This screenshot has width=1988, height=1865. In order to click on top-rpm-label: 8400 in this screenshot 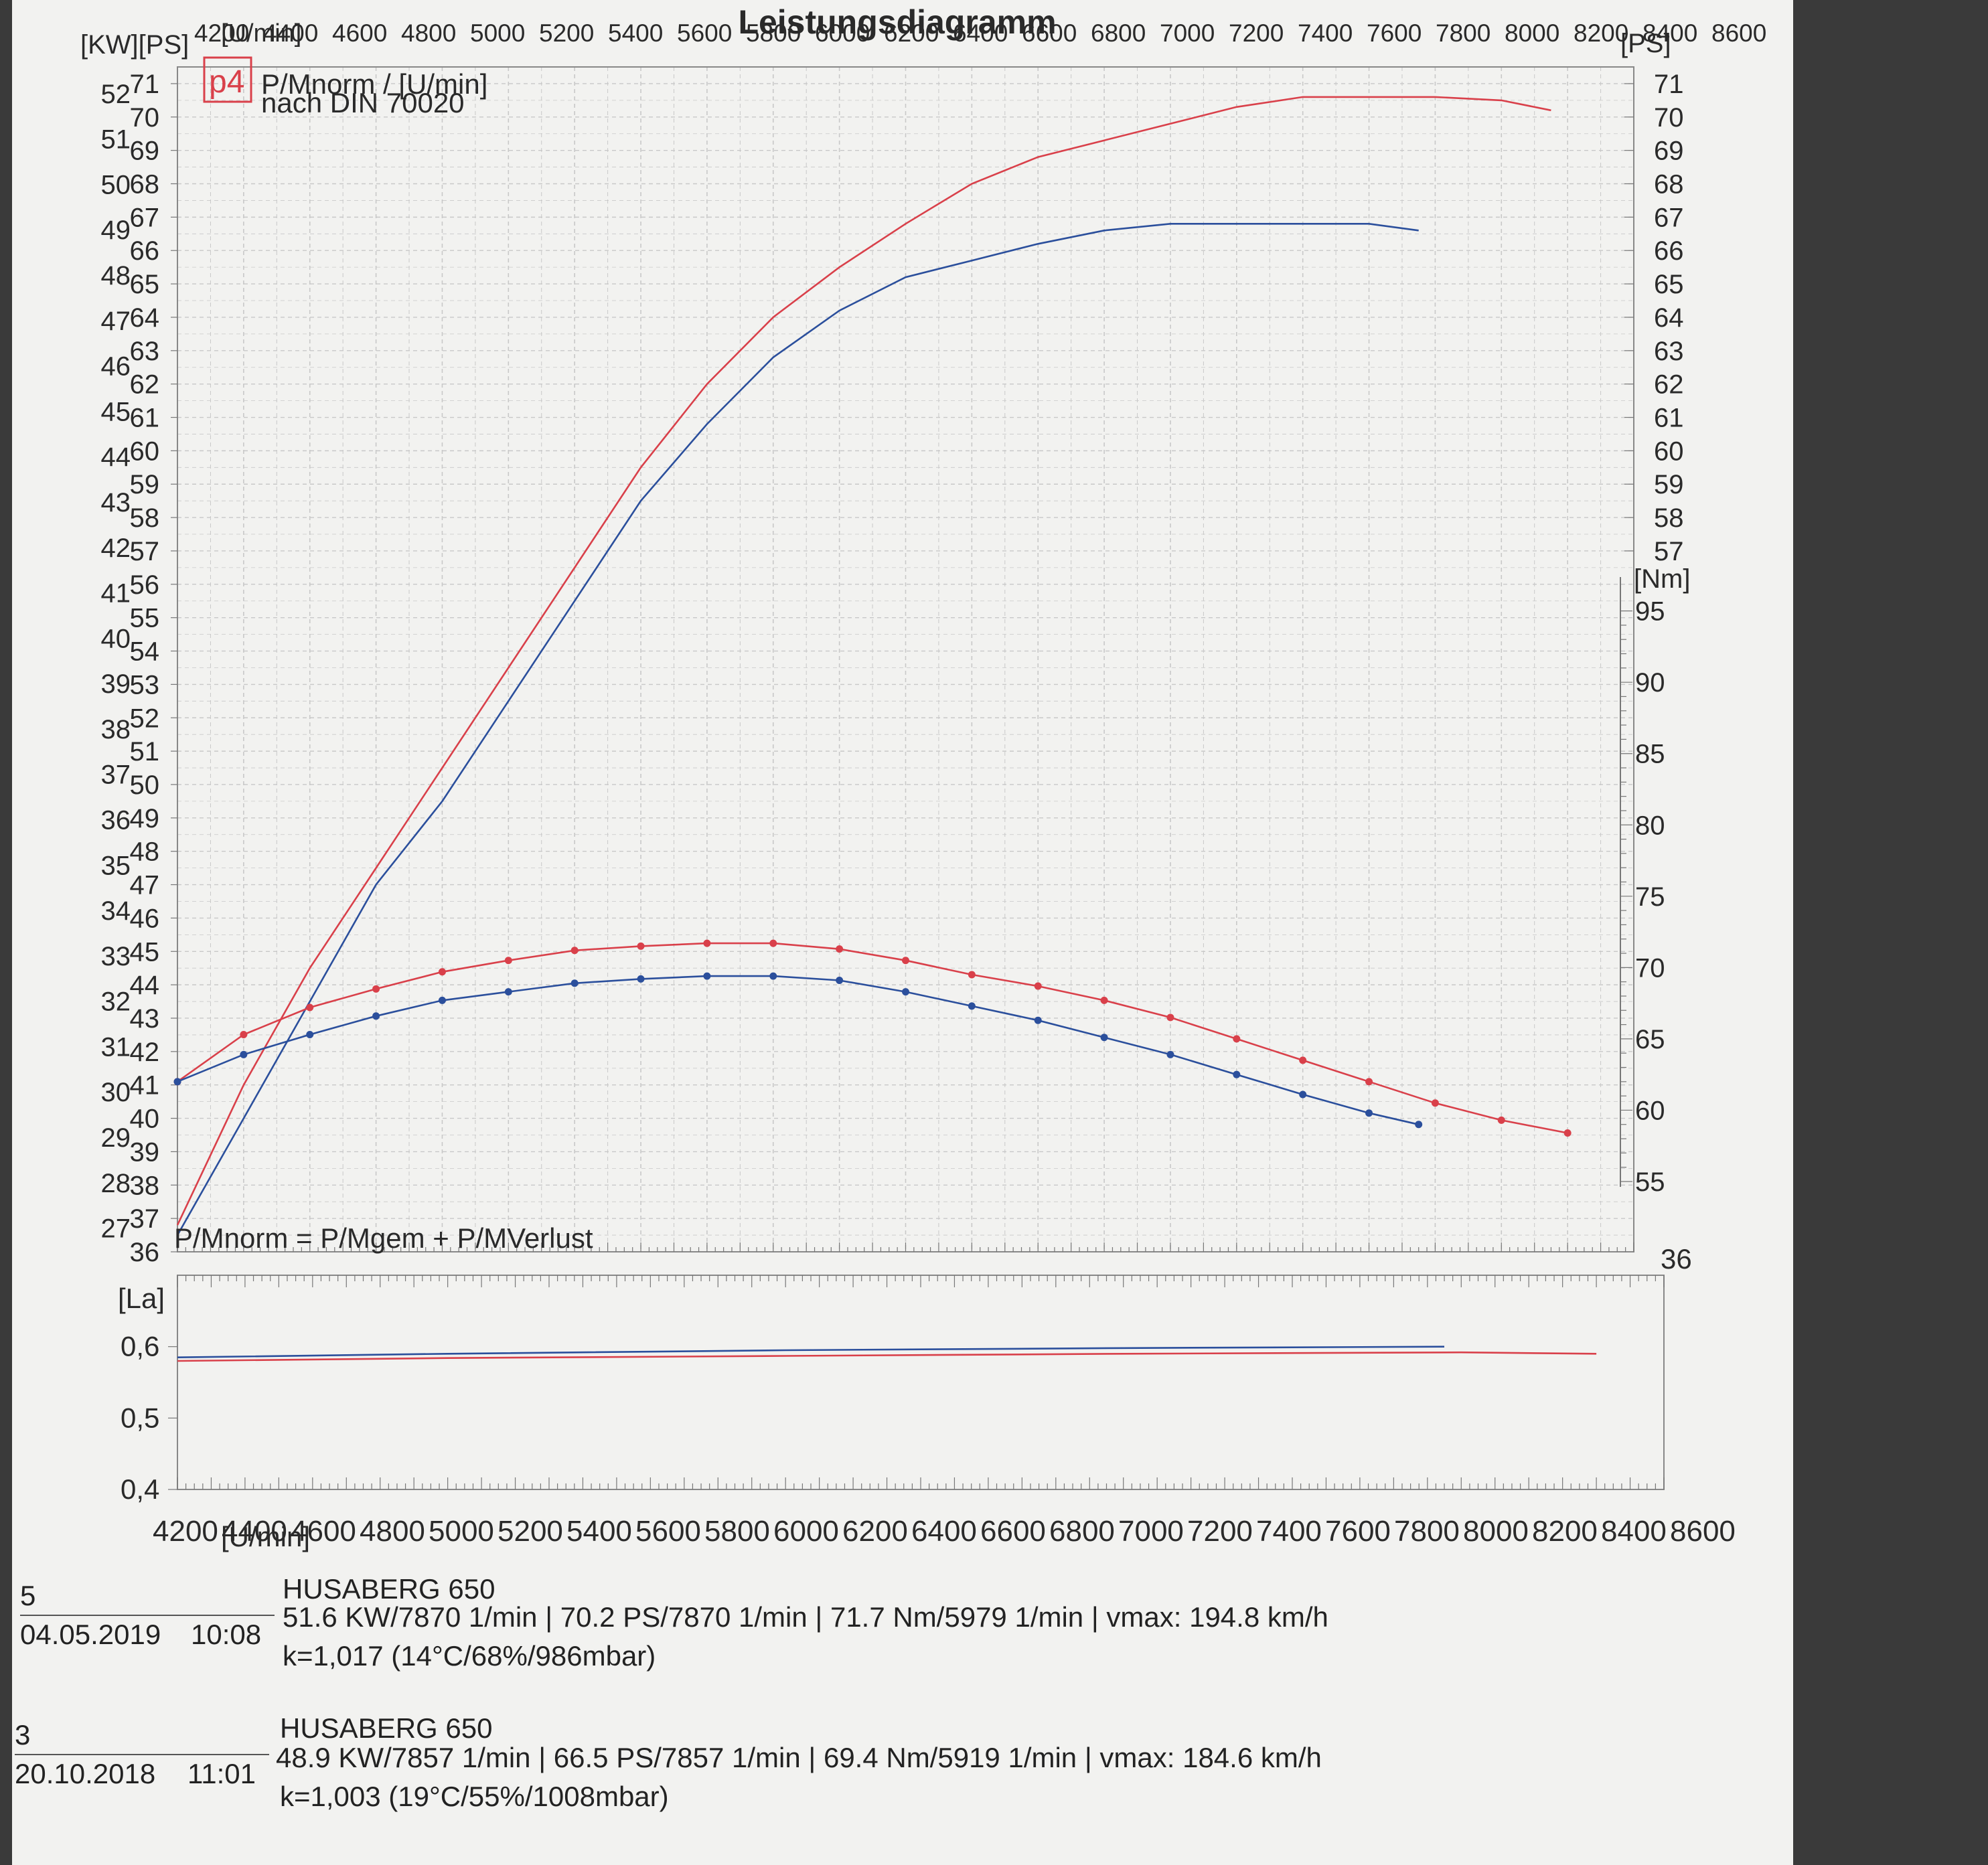, I will do `click(1669, 33)`.